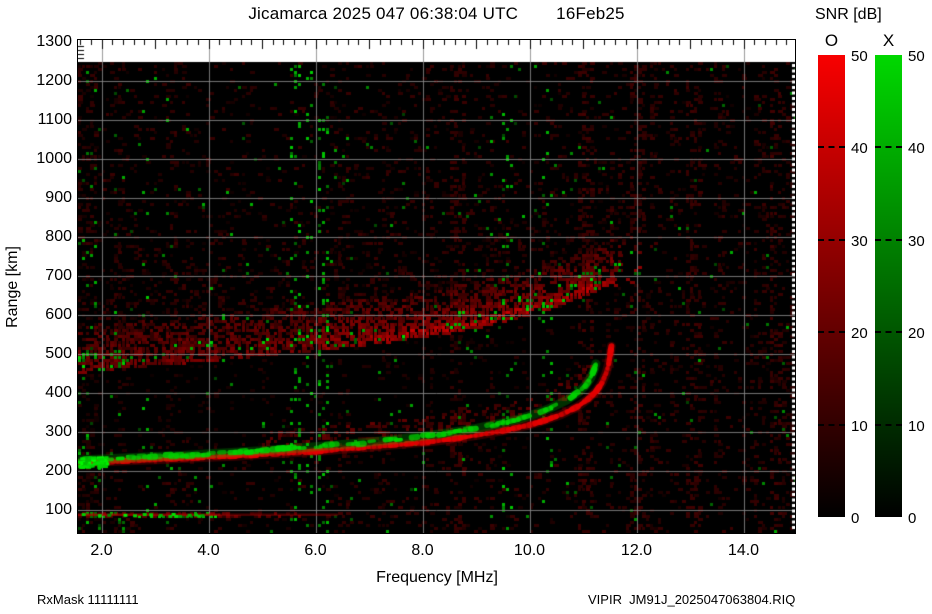 The image size is (932, 614). What do you see at coordinates (12, 287) in the screenshot?
I see `y-axis-label: Range [km]` at bounding box center [12, 287].